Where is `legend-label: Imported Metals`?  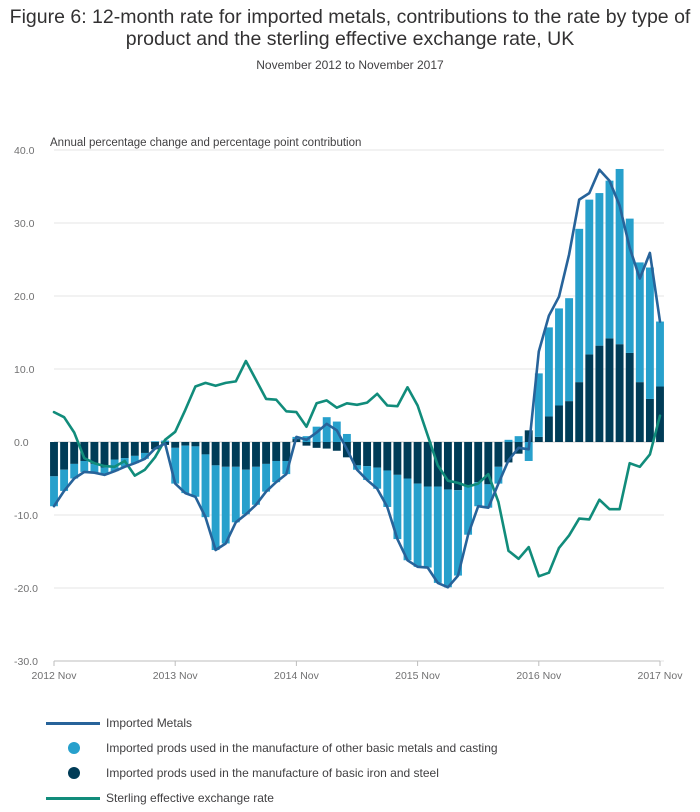 legend-label: Imported Metals is located at coordinates (149, 723).